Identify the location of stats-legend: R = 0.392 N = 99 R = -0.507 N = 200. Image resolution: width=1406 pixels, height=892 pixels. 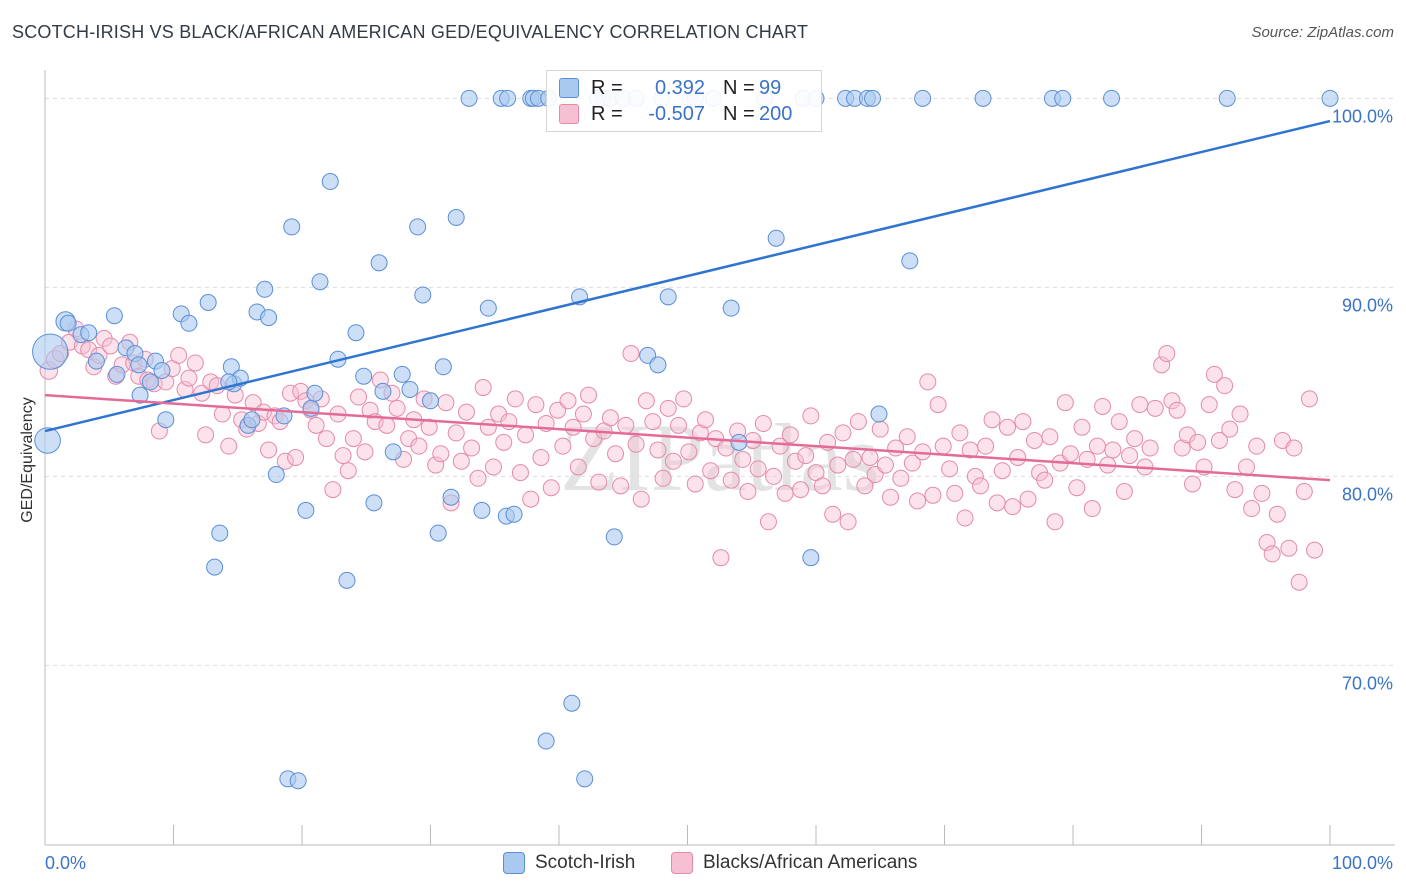
(684, 101).